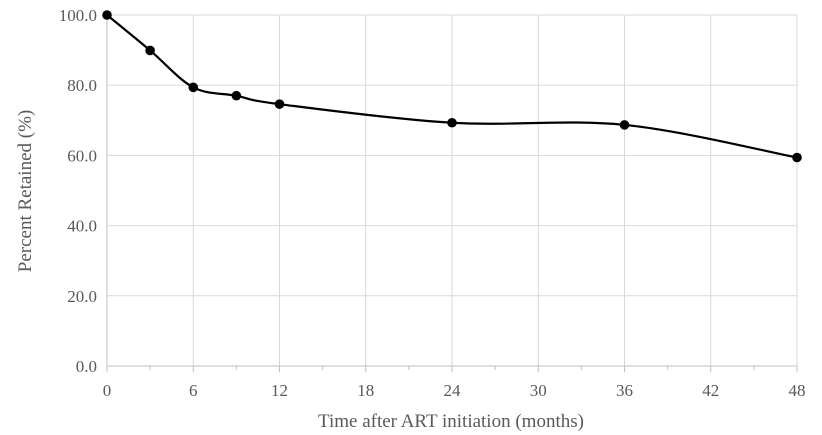 The height and width of the screenshot is (435, 822). I want to click on x-tick-label: 12, so click(279, 390).